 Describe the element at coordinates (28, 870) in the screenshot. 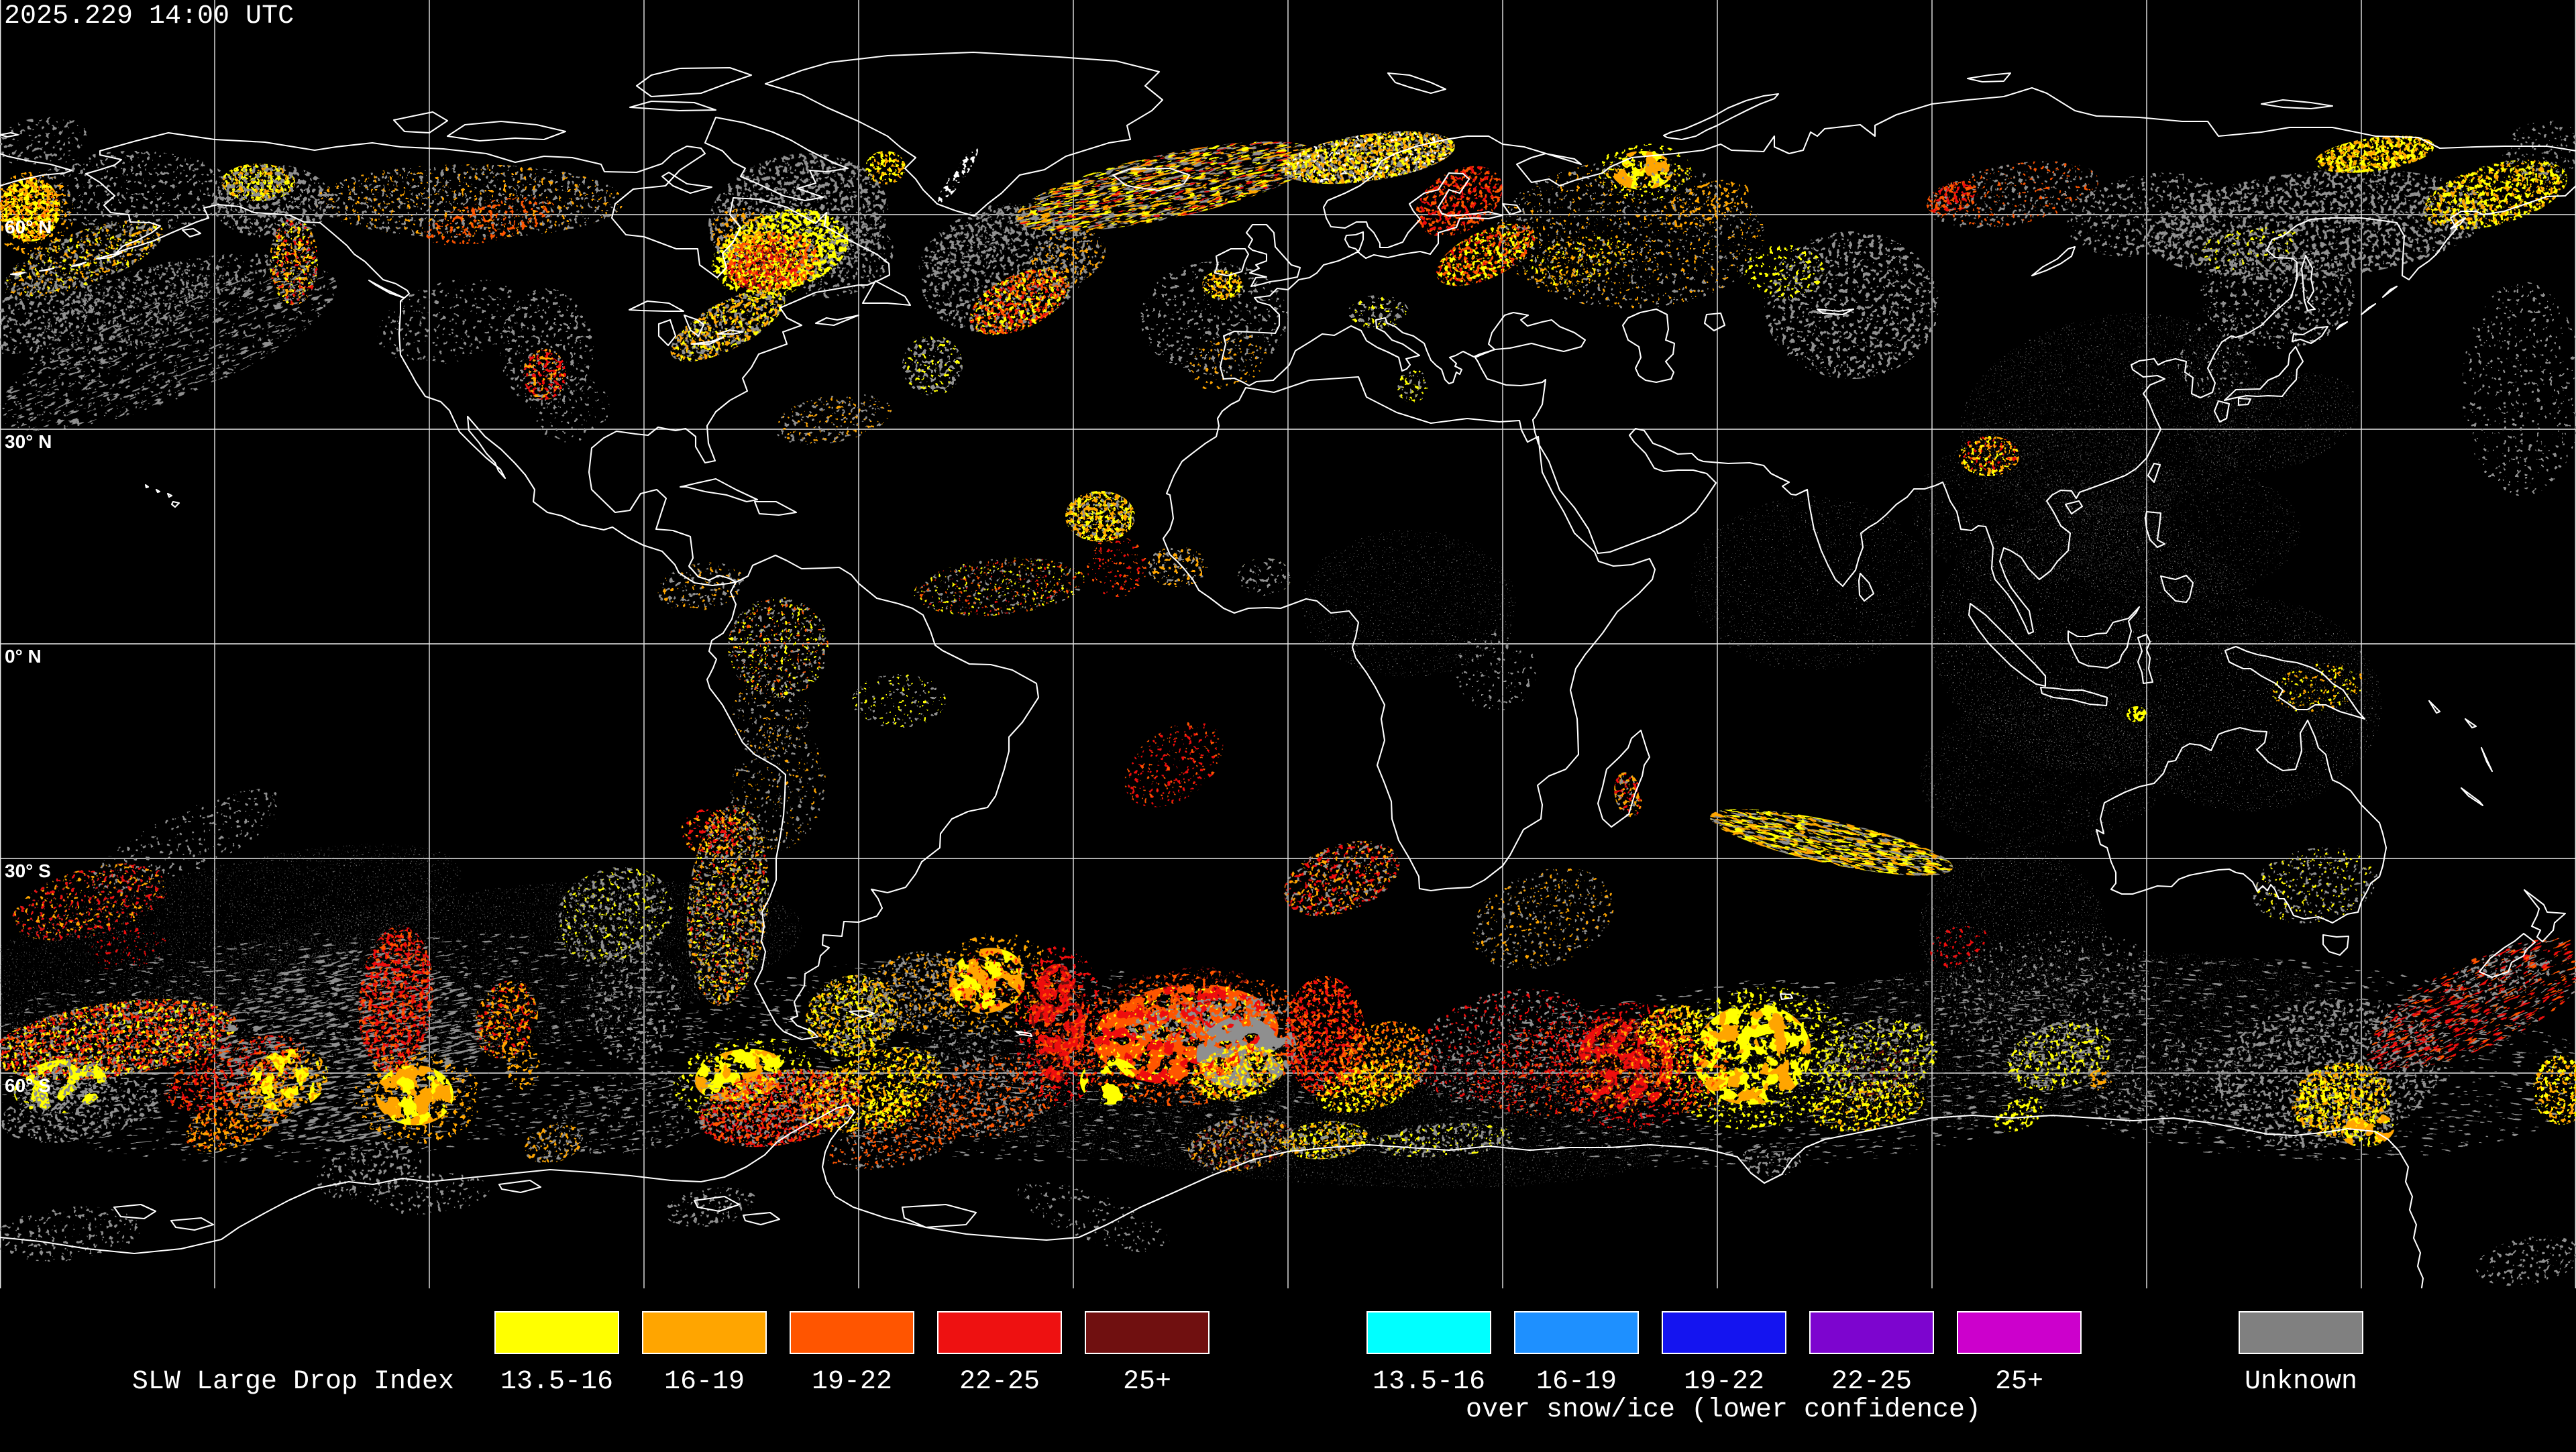

I see `svg-text: 30° S` at that location.